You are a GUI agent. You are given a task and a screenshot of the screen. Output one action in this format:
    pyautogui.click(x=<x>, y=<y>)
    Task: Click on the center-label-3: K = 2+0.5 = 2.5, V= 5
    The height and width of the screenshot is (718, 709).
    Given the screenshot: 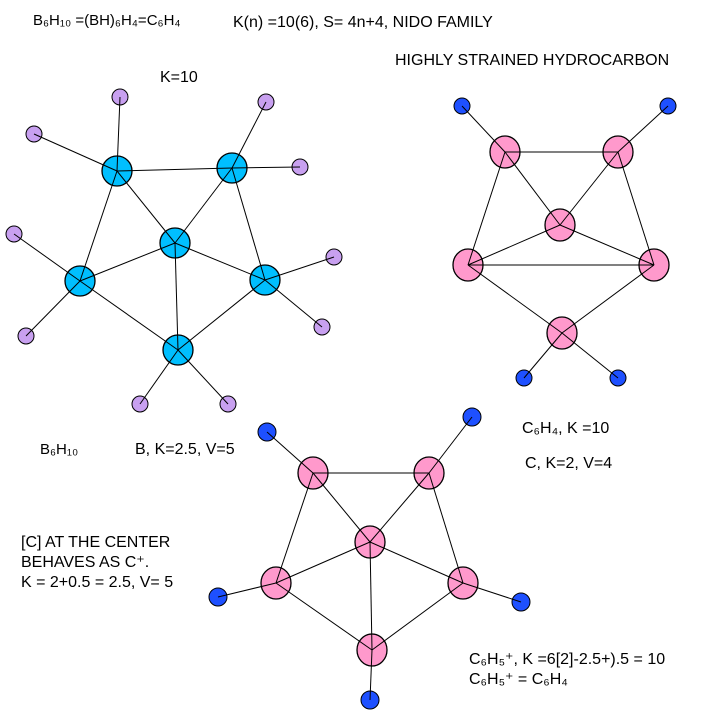 What is the action you would take?
    pyautogui.click(x=97, y=582)
    